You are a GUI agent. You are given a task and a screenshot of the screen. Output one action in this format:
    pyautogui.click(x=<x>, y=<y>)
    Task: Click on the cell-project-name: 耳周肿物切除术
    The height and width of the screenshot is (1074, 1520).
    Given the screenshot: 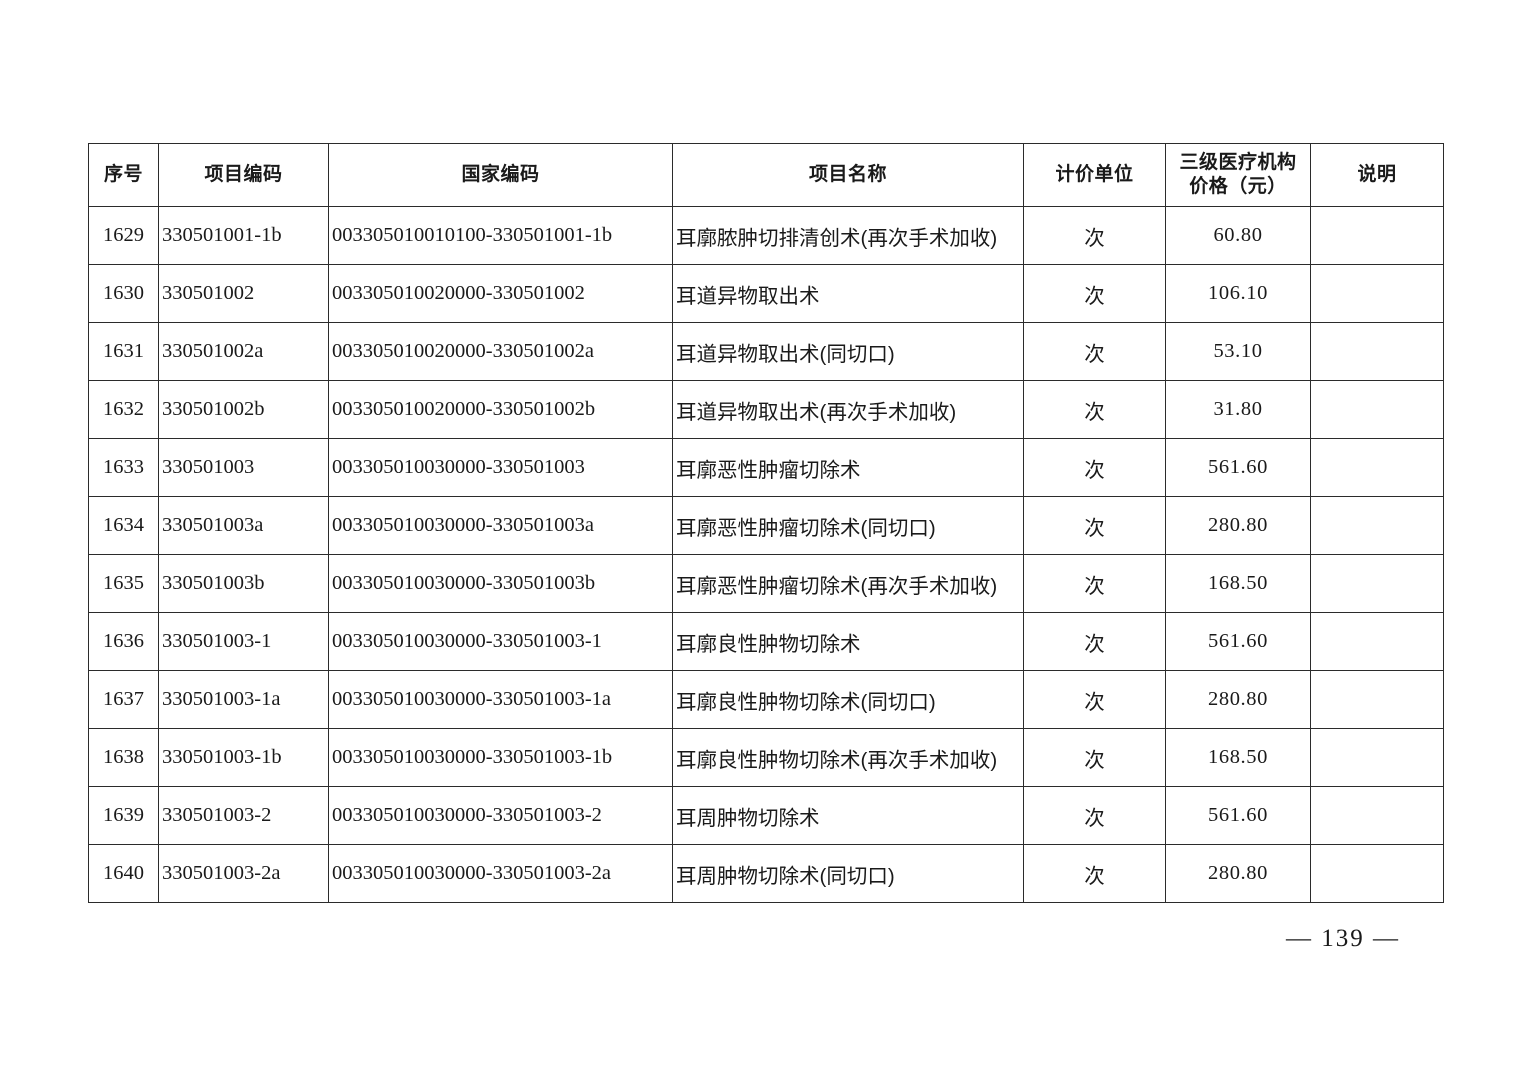 What is the action you would take?
    pyautogui.click(x=848, y=815)
    